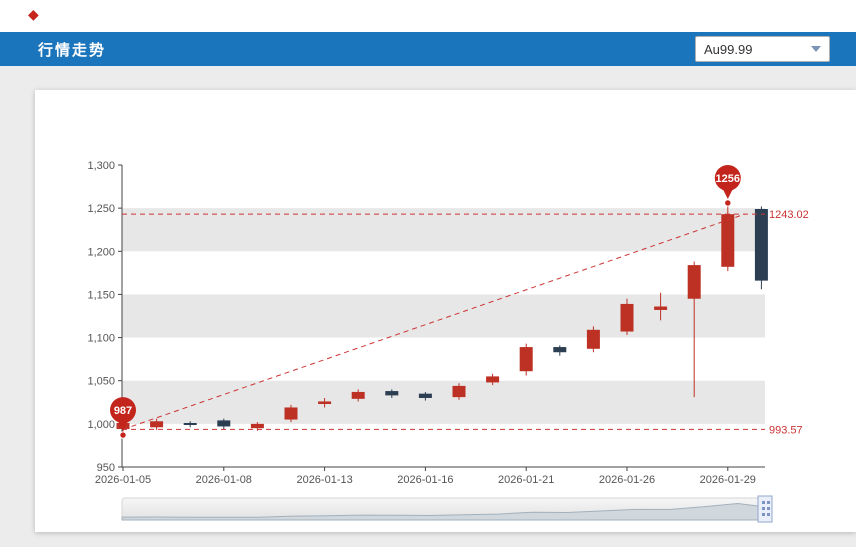 Image resolution: width=856 pixels, height=547 pixels. What do you see at coordinates (123, 418) in the screenshot?
I see `marker-pin: 987` at bounding box center [123, 418].